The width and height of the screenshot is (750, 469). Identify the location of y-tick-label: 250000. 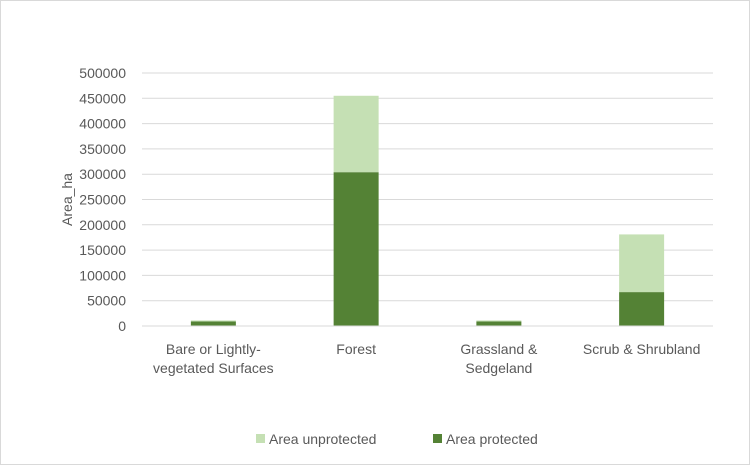
(102, 200).